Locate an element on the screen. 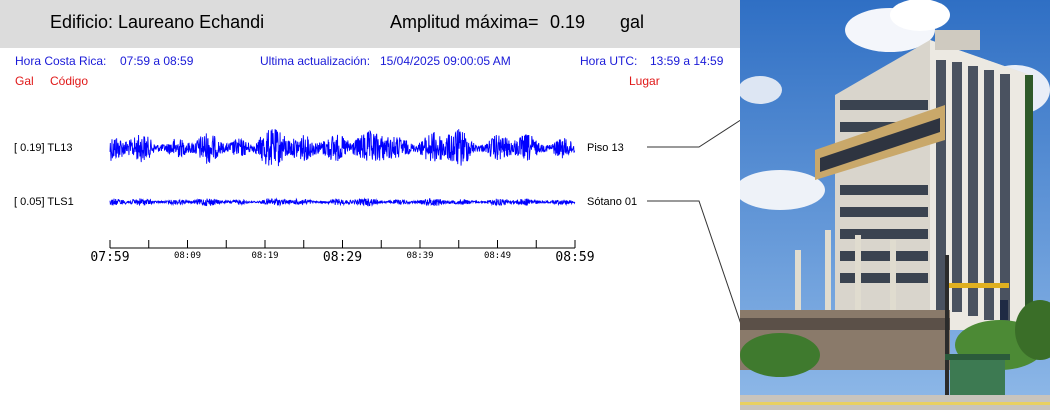 The height and width of the screenshot is (410, 1050). place-label-tl13: Piso 13 is located at coordinates (605, 148).